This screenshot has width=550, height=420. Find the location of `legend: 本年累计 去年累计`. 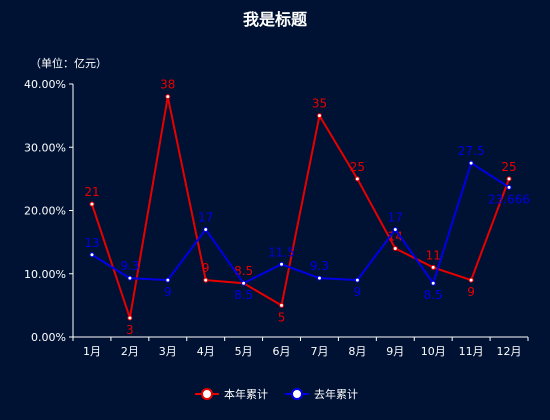

legend: 本年累计 去年累计 is located at coordinates (276, 394).